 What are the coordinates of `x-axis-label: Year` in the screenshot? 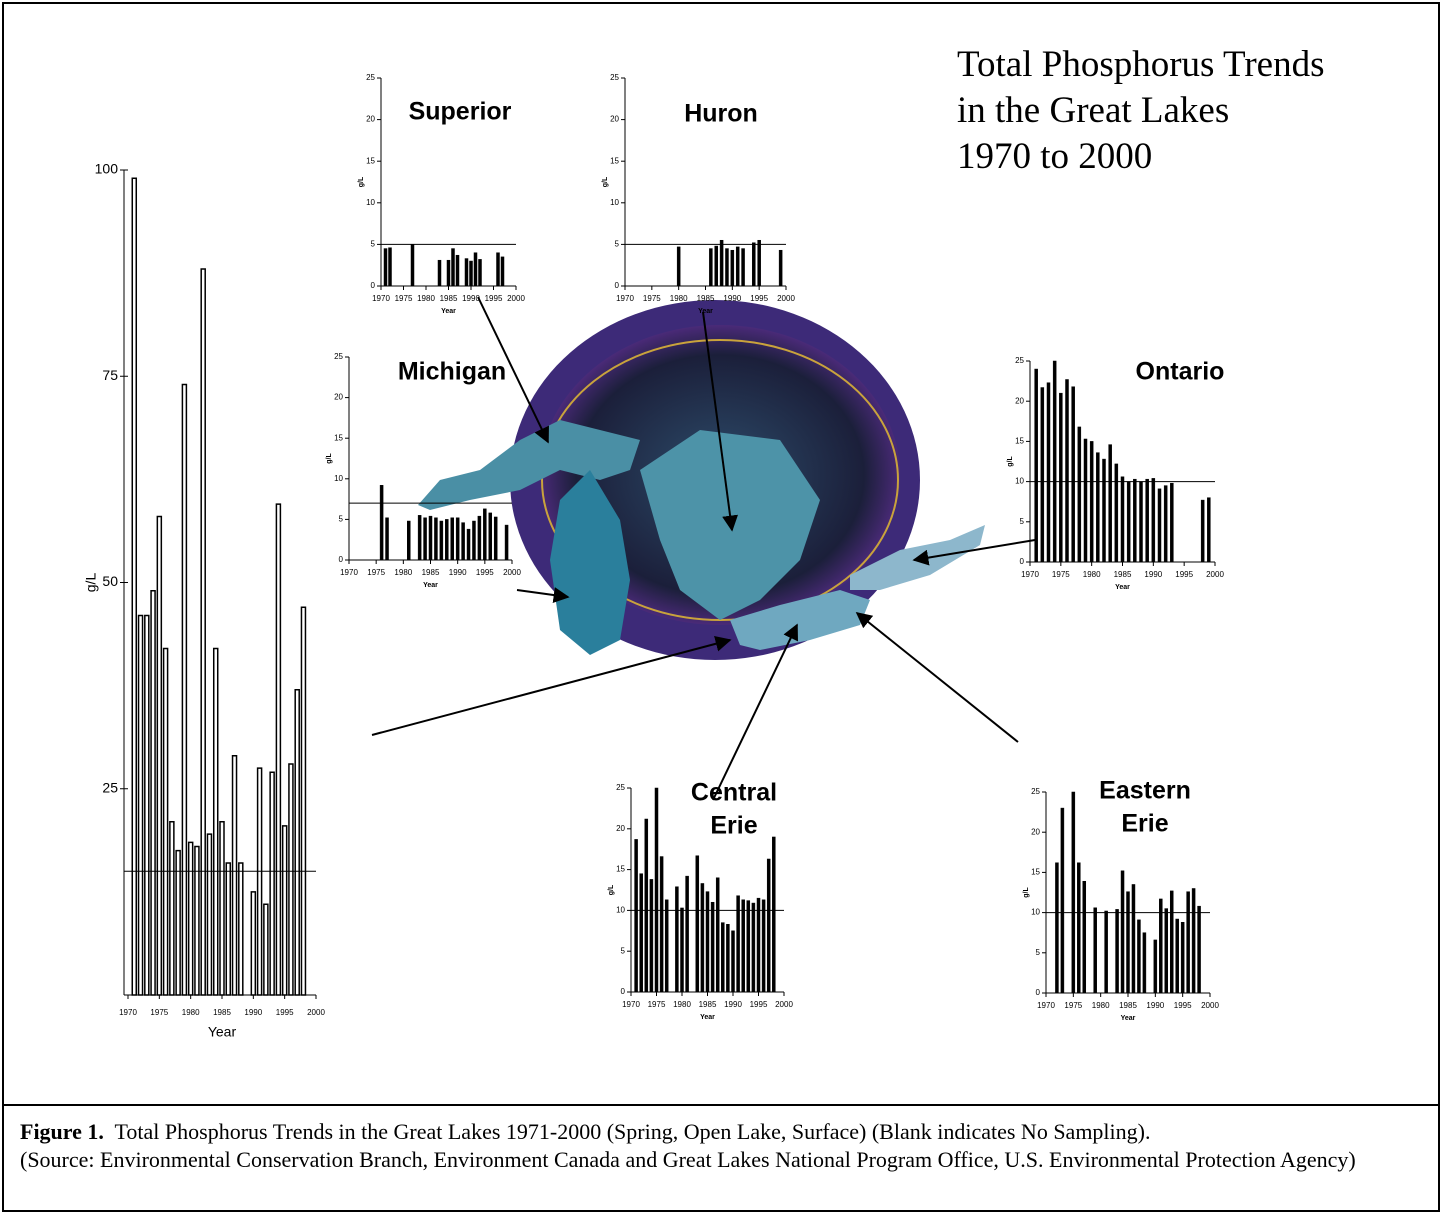 It's located at (705, 311).